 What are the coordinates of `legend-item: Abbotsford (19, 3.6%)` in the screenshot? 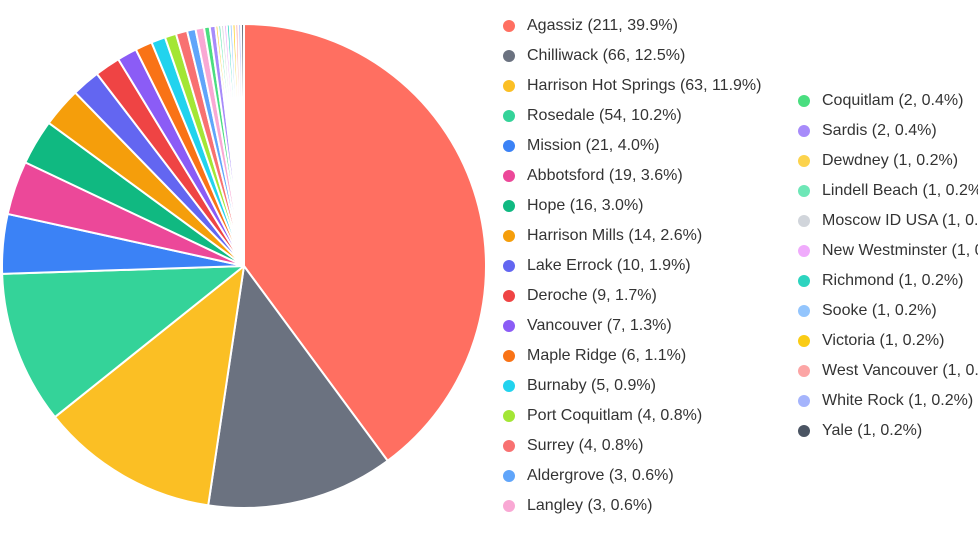 It's located at (632, 176).